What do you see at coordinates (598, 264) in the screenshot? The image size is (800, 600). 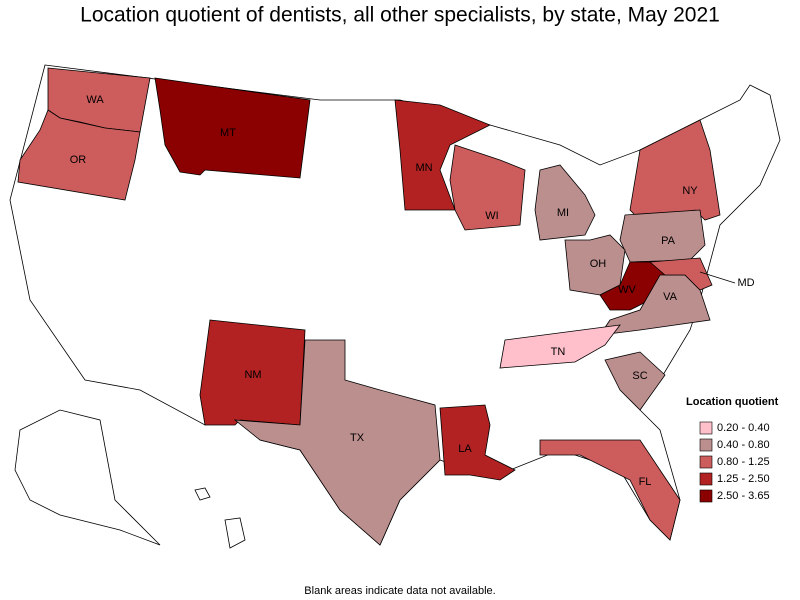 I see `state-label: OH` at bounding box center [598, 264].